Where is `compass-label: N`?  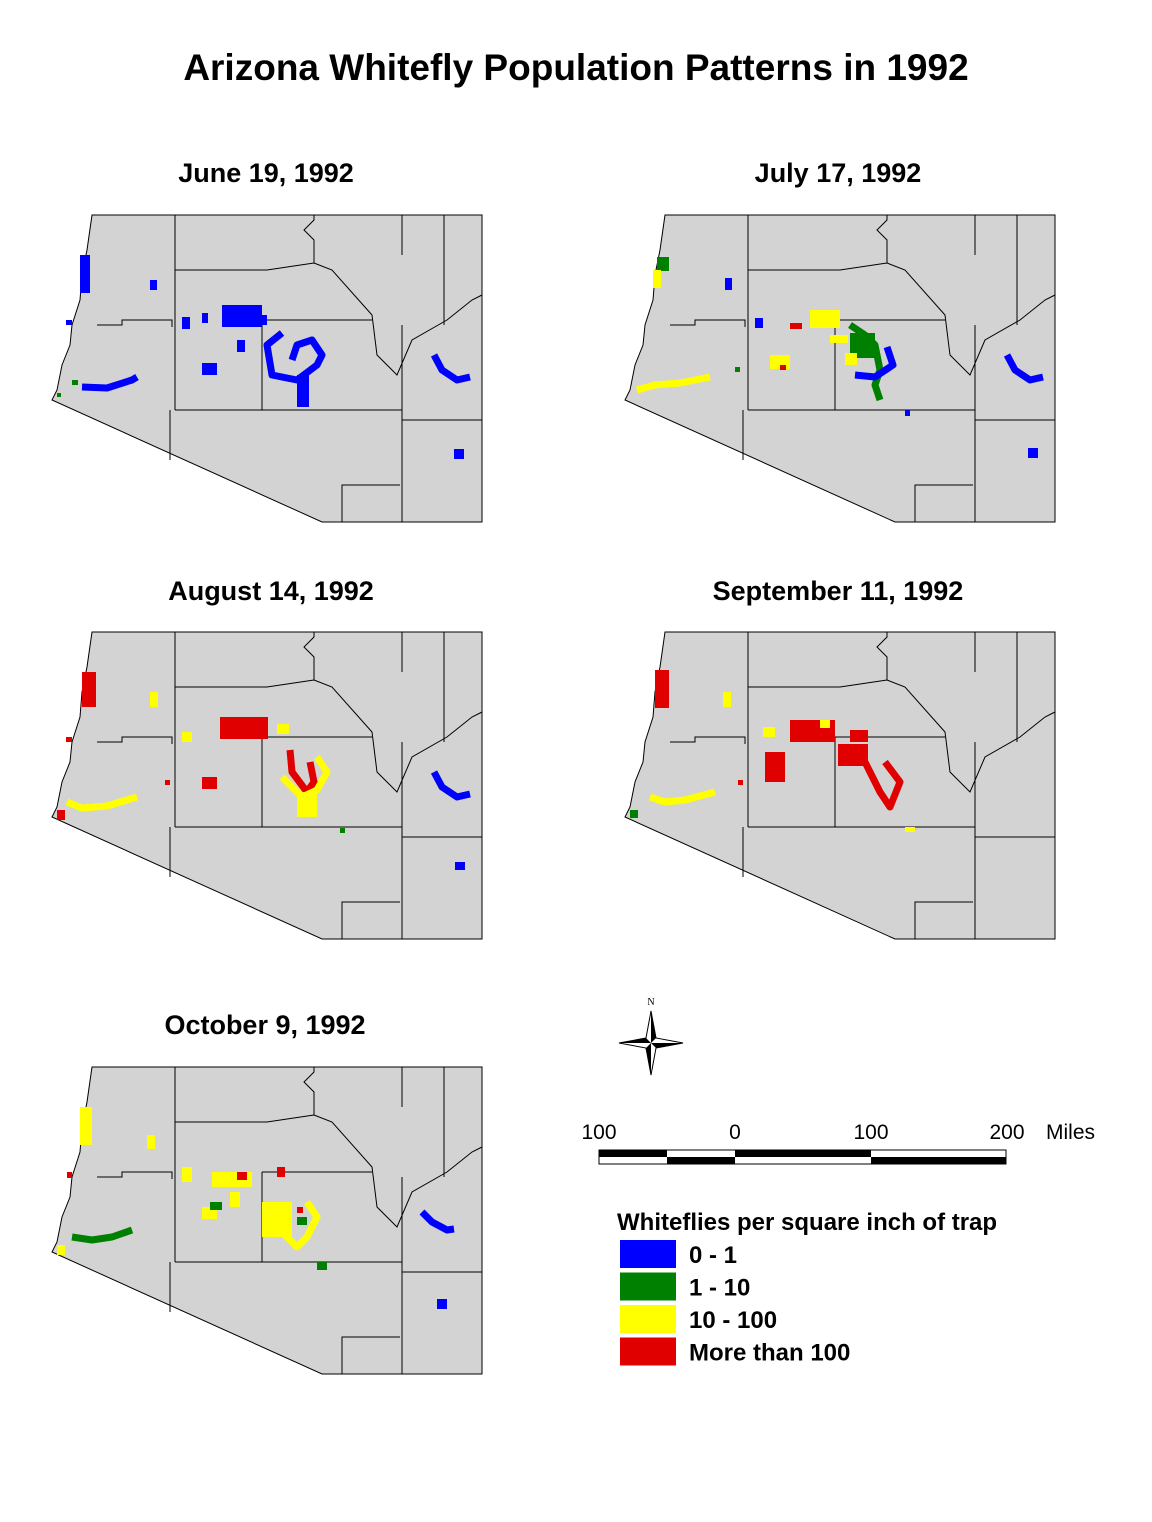
compass-label: N is located at coordinates (650, 1002).